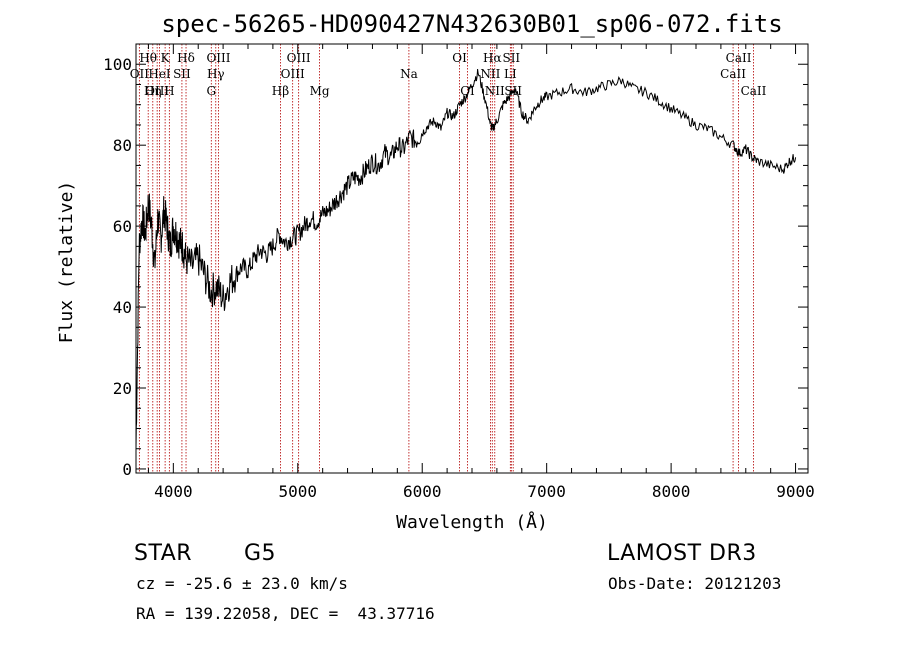 This screenshot has height=649, width=900. What do you see at coordinates (127, 469) in the screenshot?
I see `y-tick-label: 0` at bounding box center [127, 469].